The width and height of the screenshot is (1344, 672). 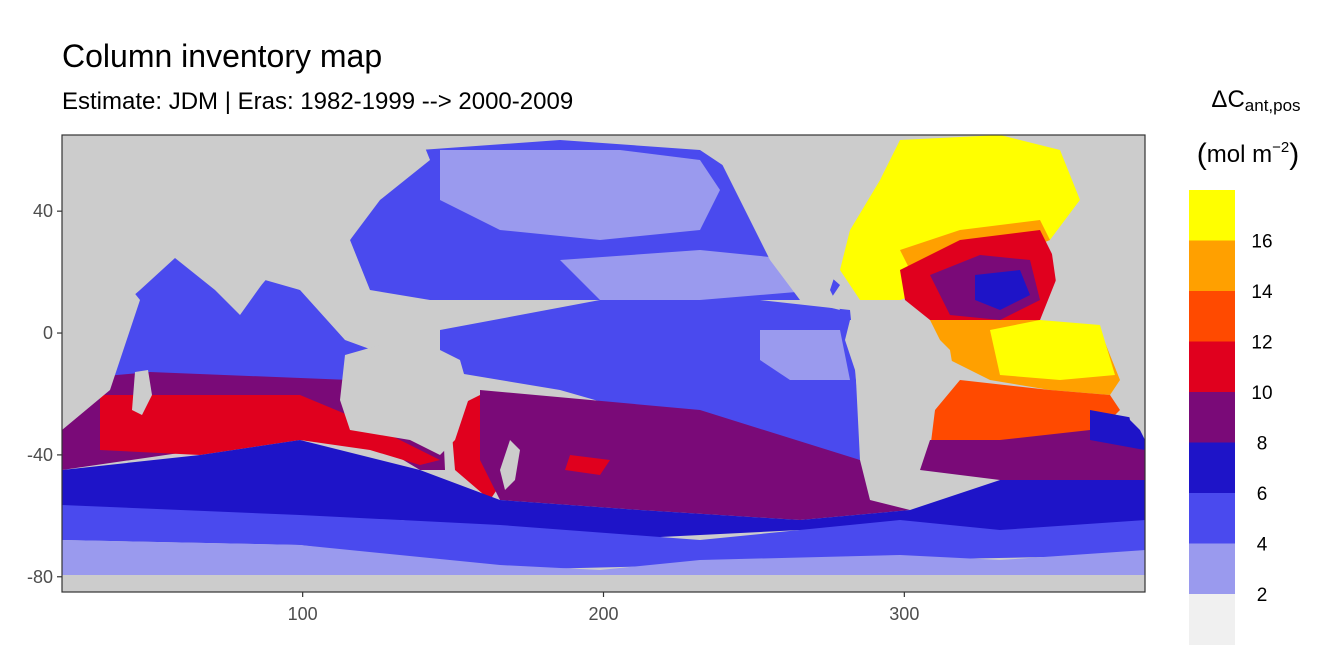 I want to click on legend-break-label: 10, so click(x=1261, y=393).